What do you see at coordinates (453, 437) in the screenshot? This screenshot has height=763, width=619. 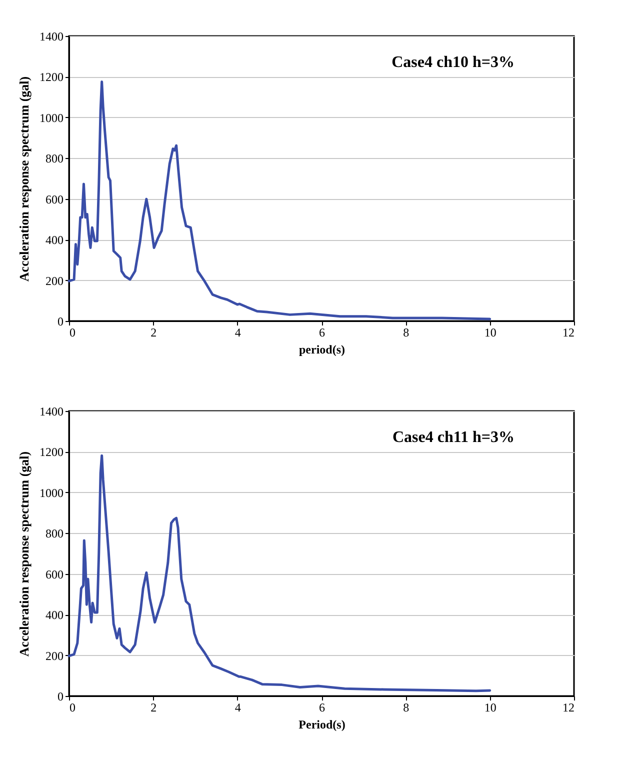 I see `text: Case4 ch11 h=3%` at bounding box center [453, 437].